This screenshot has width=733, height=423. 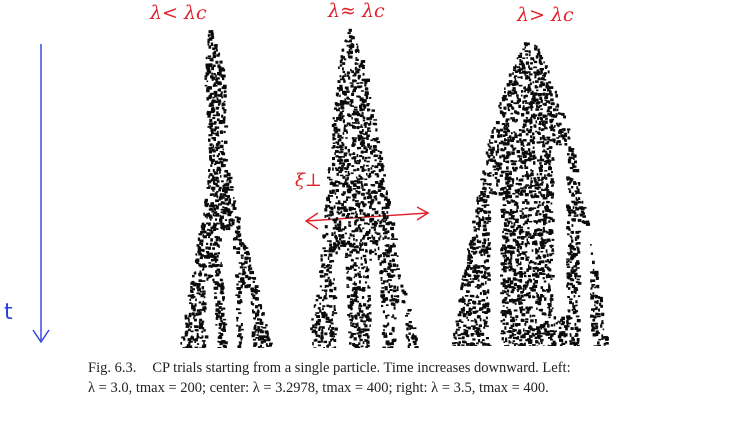 I want to click on annotation-lambda-below-critical: λ< λc, so click(x=178, y=13).